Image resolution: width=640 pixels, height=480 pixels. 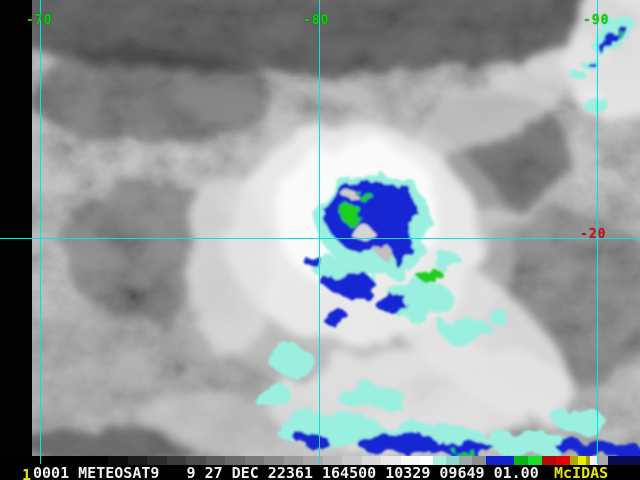 I want to click on frame-number: 1, so click(x=27, y=473).